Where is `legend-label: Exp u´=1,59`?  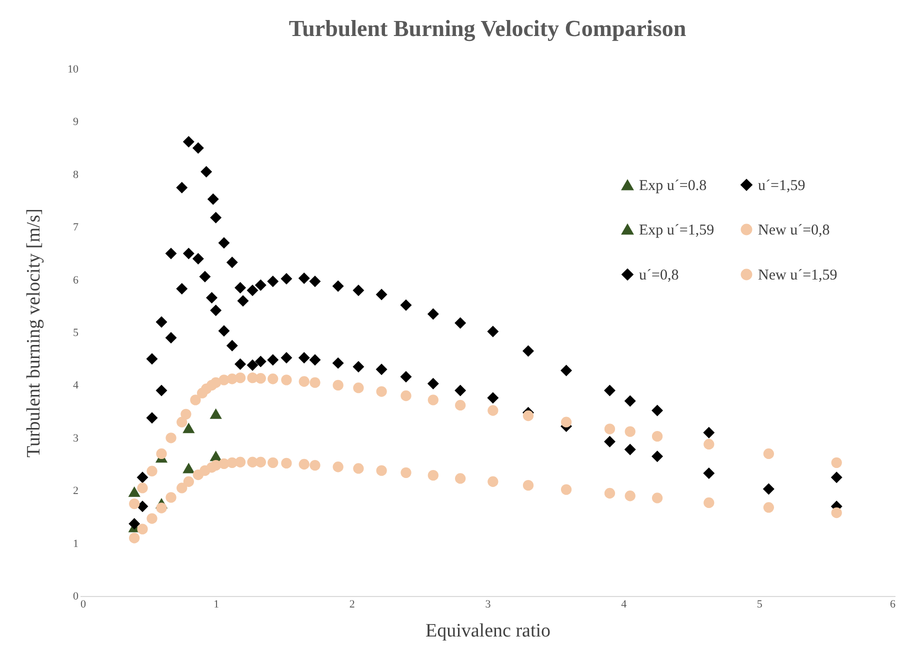 legend-label: Exp u´=1,59 is located at coordinates (676, 230).